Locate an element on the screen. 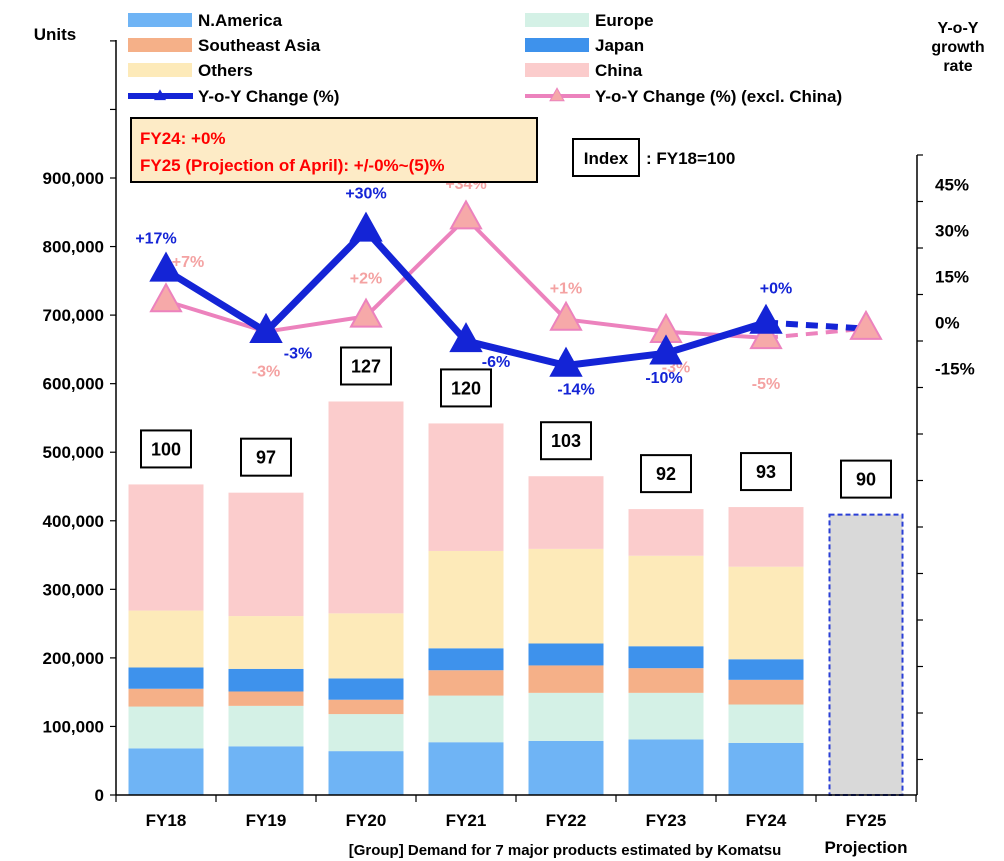 The width and height of the screenshot is (1004, 861). right-tick-label: 15% is located at coordinates (952, 276).